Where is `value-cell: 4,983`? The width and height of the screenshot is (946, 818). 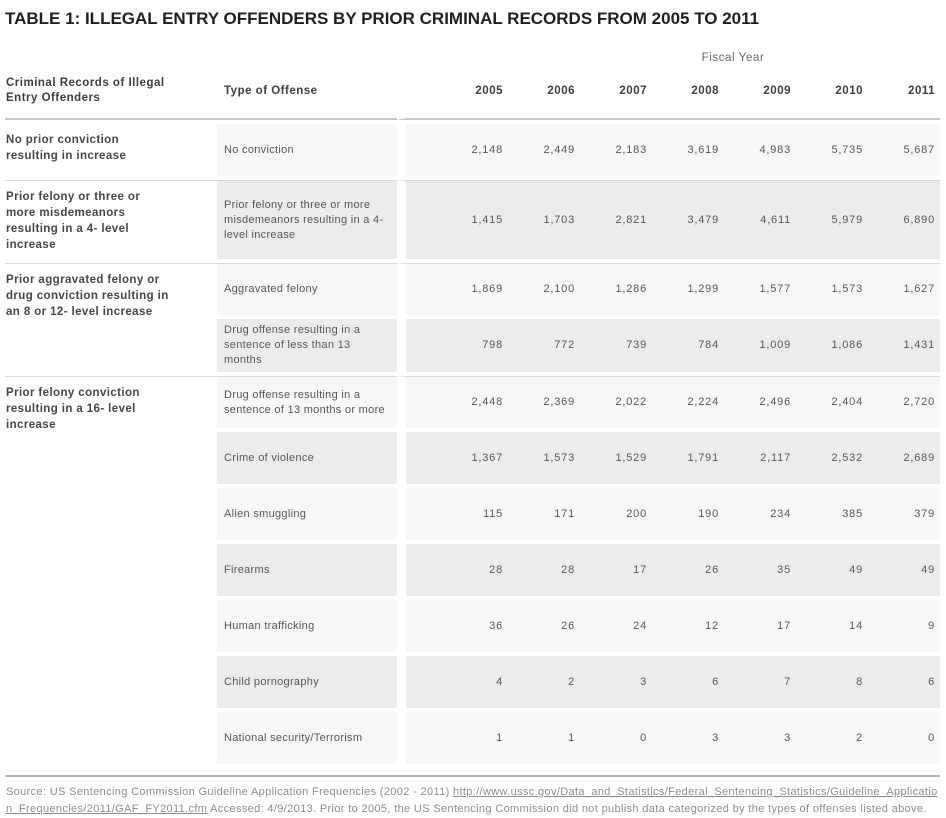
value-cell: 4,983 is located at coordinates (760, 150).